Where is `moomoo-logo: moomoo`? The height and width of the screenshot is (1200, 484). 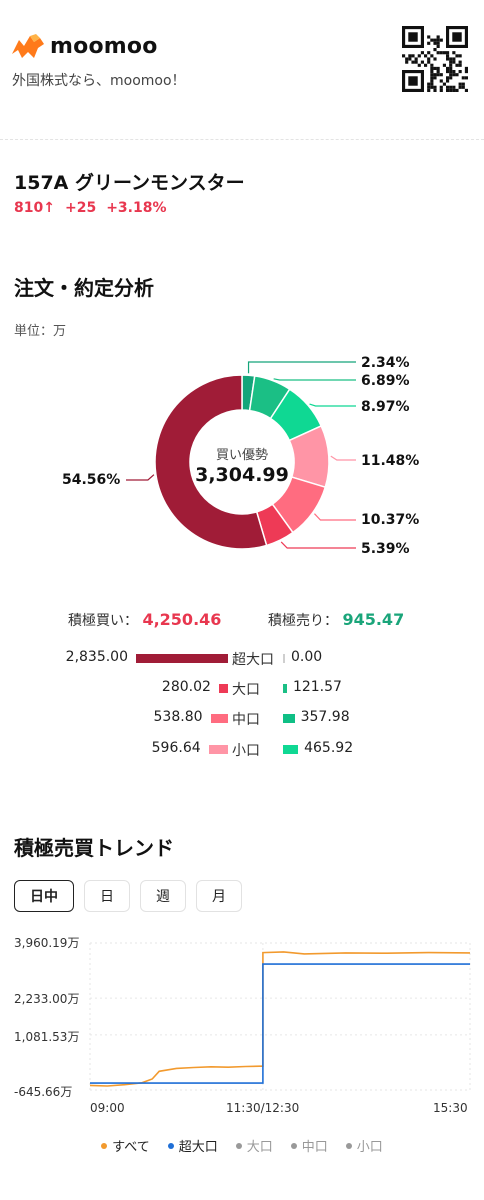
moomoo-logo: moomoo is located at coordinates (84, 46).